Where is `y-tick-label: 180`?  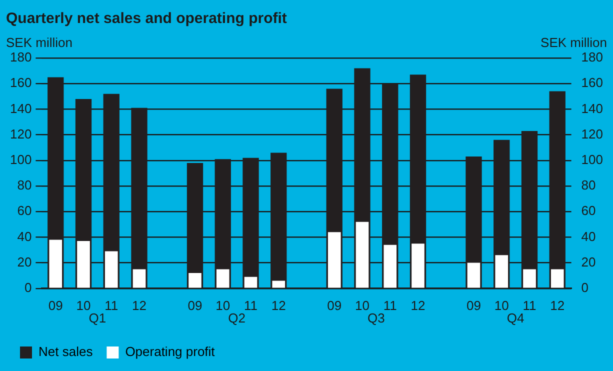 y-tick-label: 180 is located at coordinates (21, 57).